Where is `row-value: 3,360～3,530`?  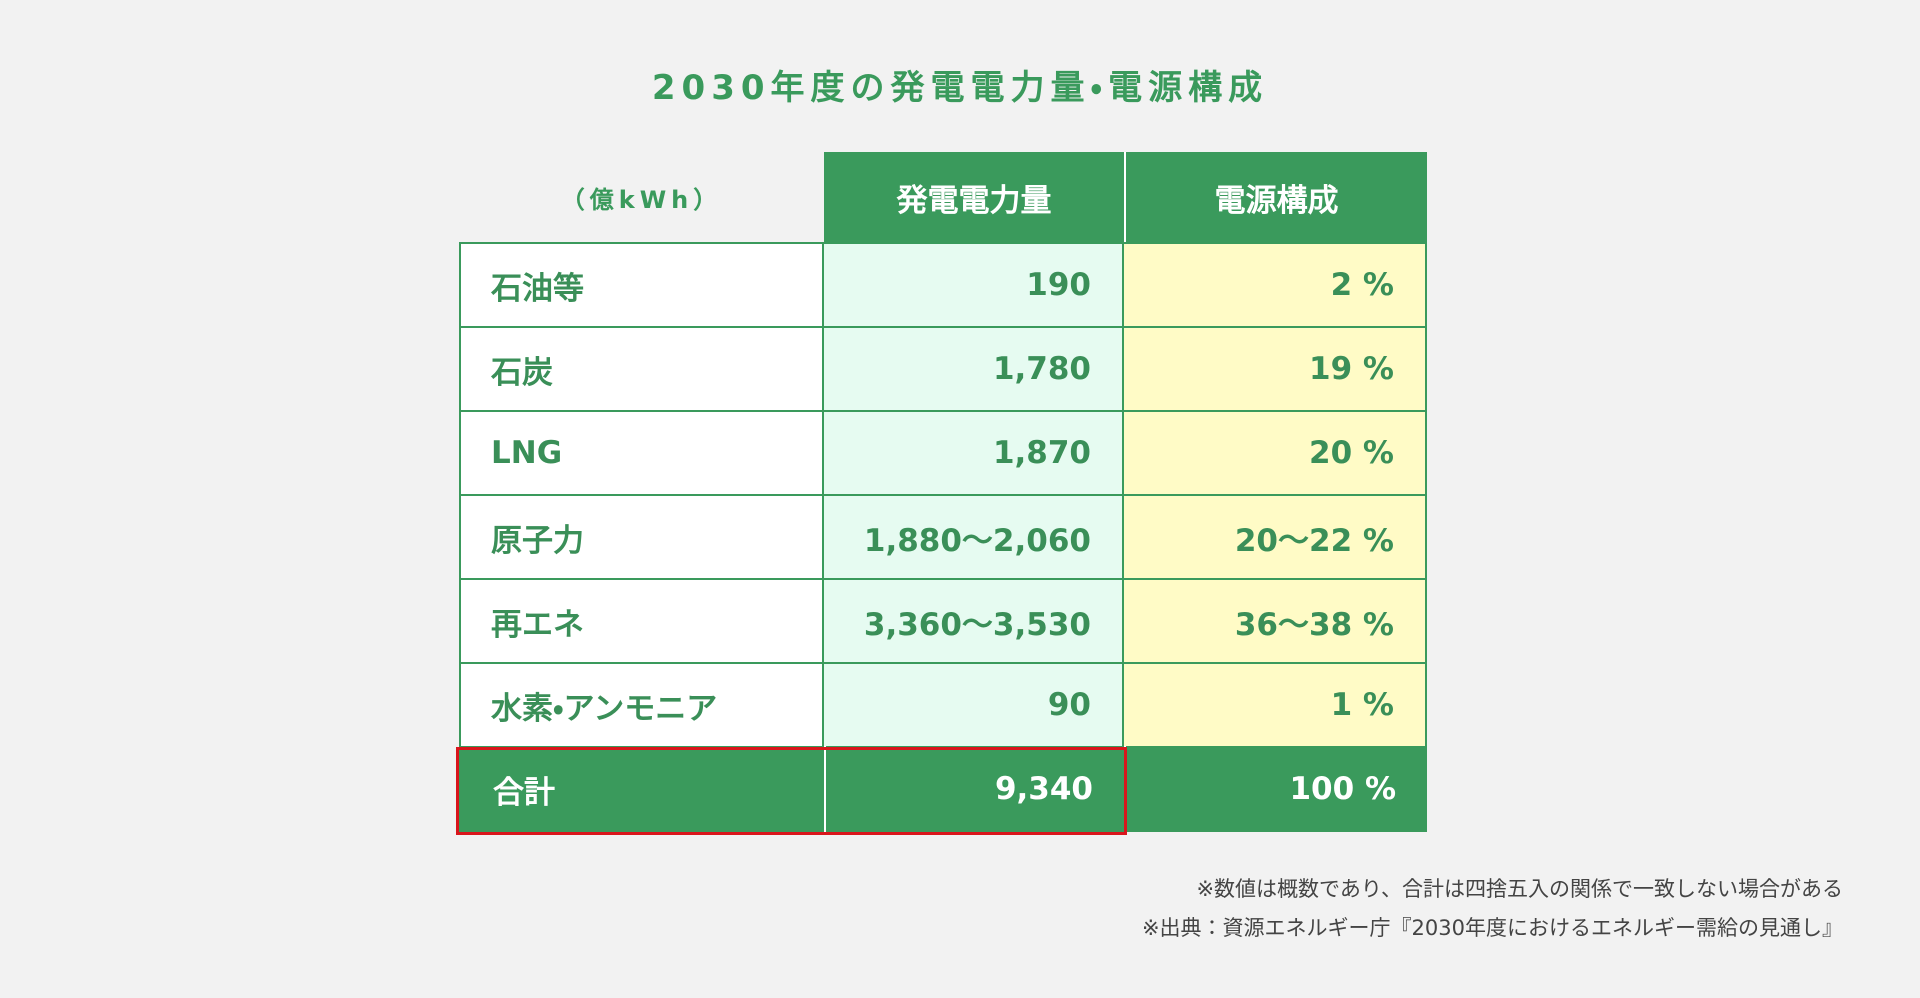 row-value: 3,360～3,530 is located at coordinates (973, 621).